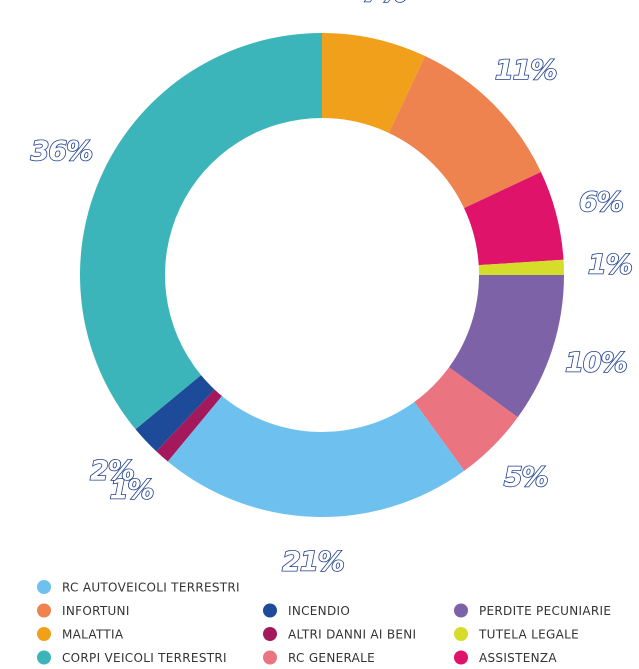 The image size is (639, 669). What do you see at coordinates (526, 70) in the screenshot?
I see `slice-label: 11%` at bounding box center [526, 70].